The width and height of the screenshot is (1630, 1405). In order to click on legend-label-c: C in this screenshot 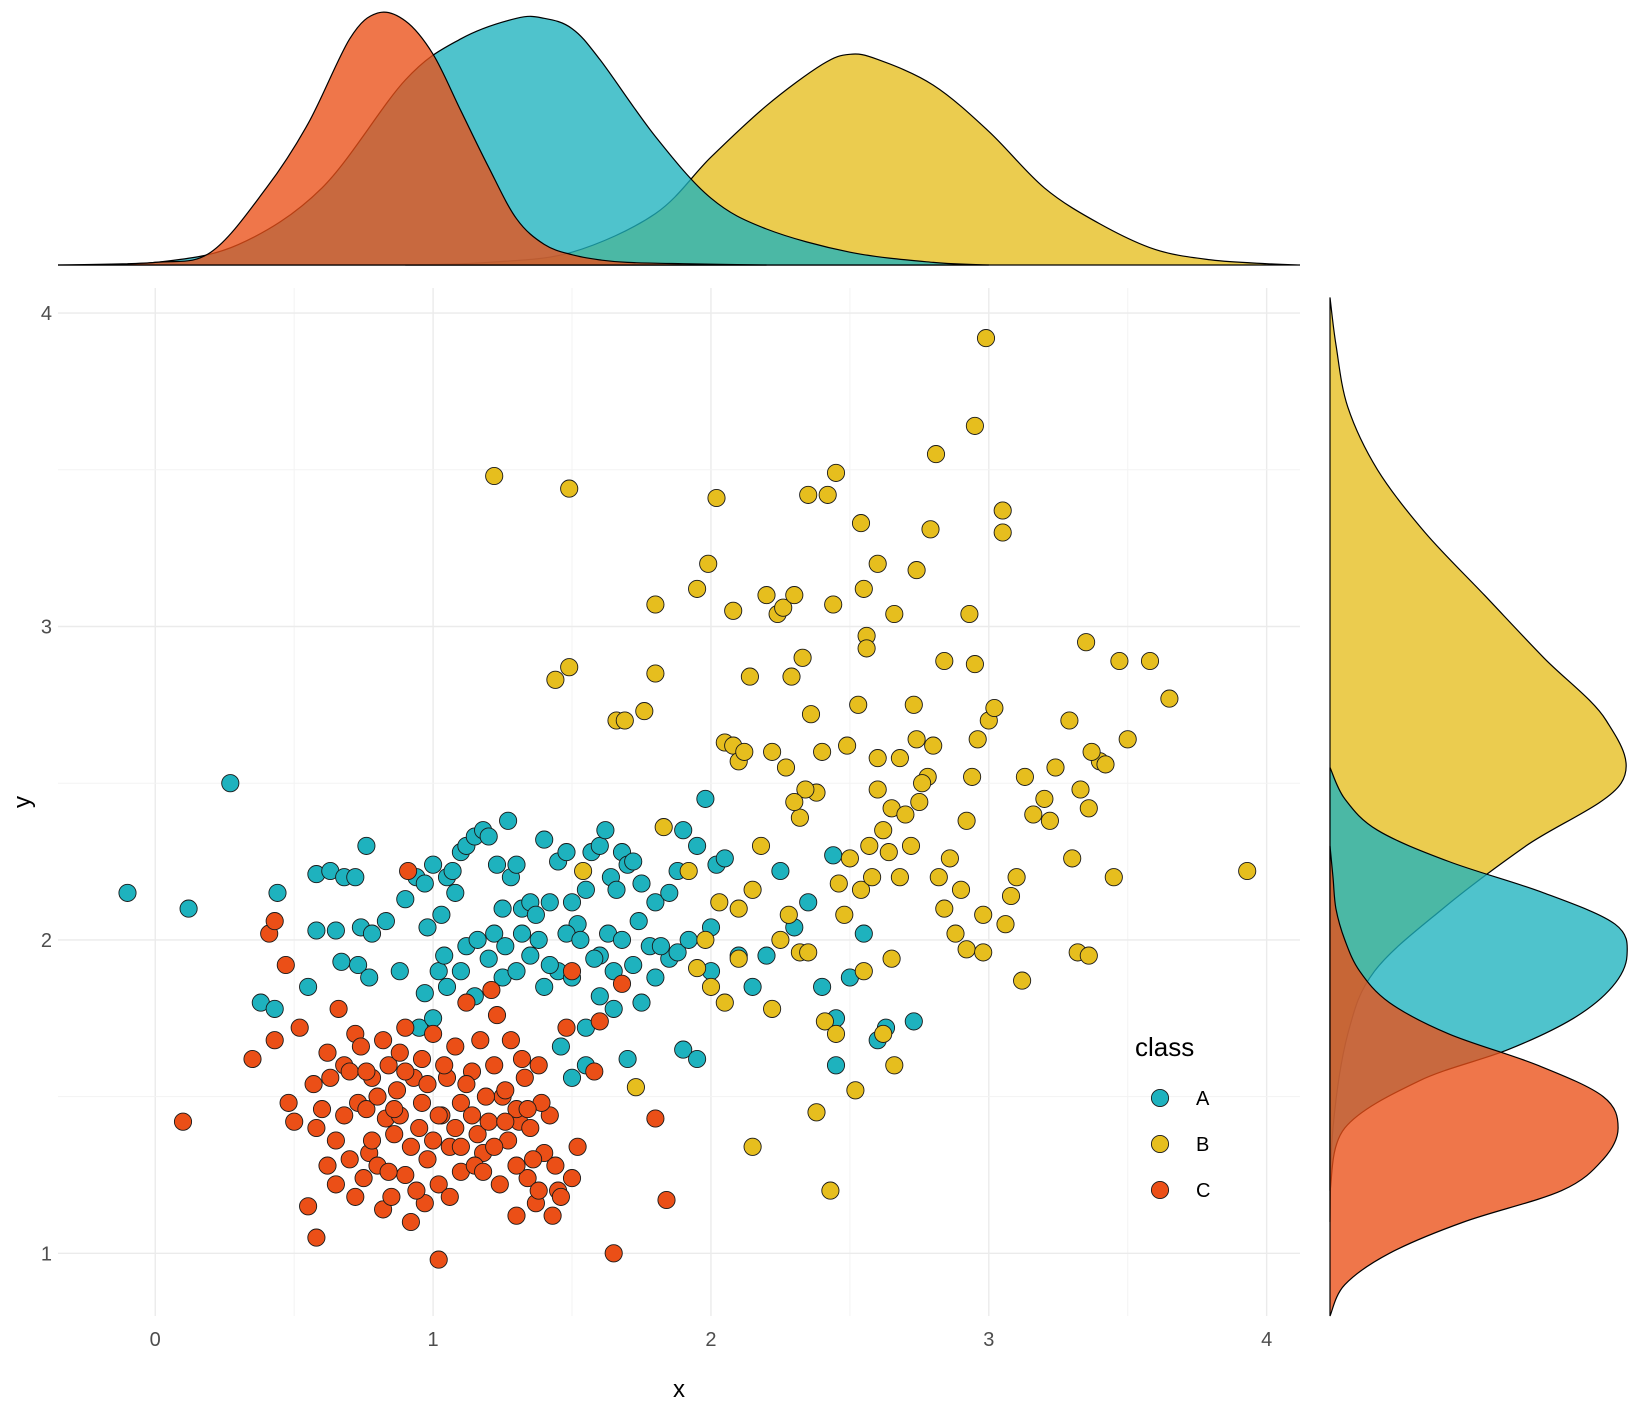, I will do `click(1203, 1191)`.